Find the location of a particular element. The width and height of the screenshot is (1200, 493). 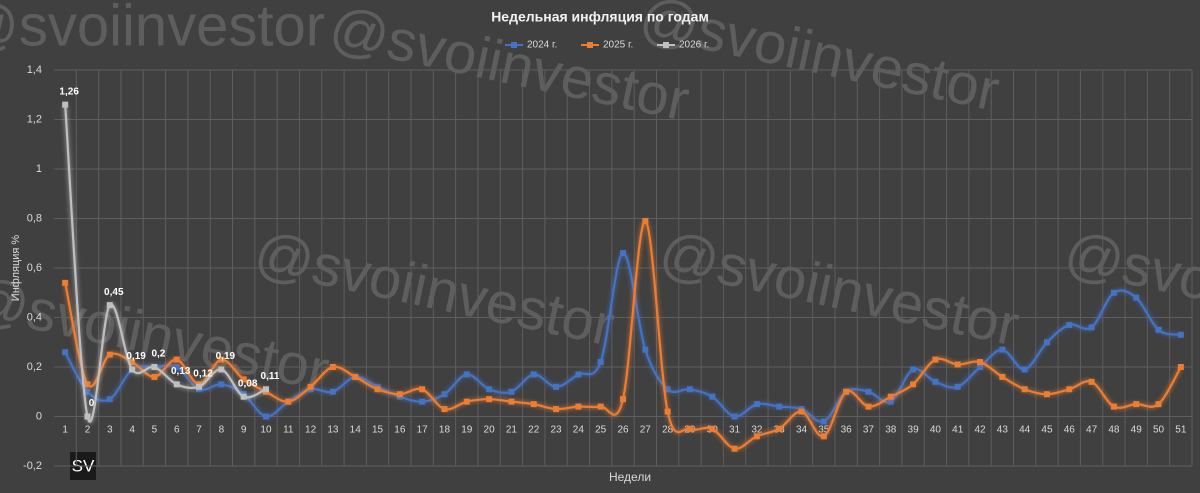

x-tick-label: 13 is located at coordinates (333, 430).